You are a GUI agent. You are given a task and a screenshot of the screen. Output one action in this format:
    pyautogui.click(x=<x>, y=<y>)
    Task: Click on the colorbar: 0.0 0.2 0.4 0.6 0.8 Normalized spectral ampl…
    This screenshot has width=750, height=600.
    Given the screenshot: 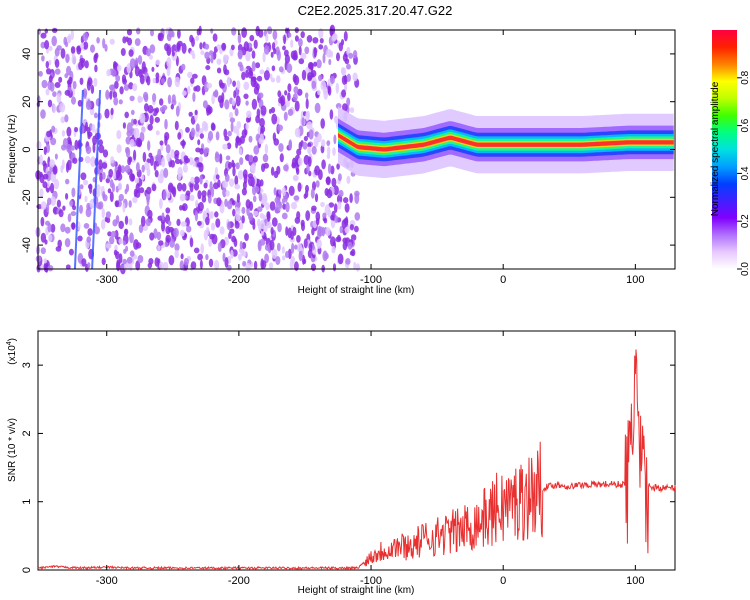 What is the action you would take?
    pyautogui.click(x=730, y=153)
    